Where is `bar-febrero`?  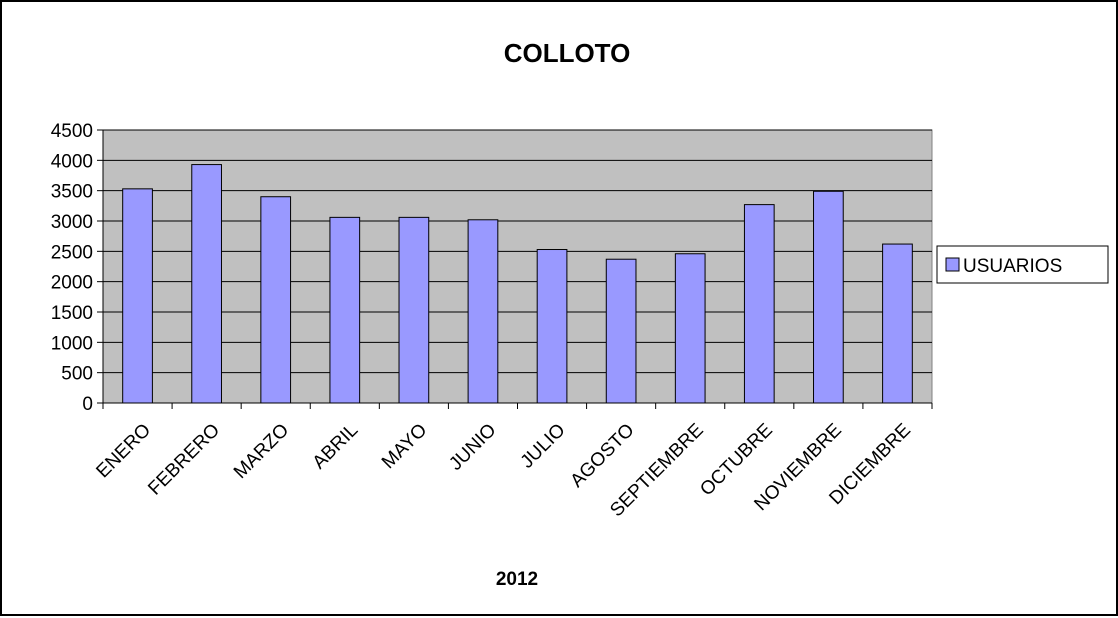
bar-febrero is located at coordinates (206, 284).